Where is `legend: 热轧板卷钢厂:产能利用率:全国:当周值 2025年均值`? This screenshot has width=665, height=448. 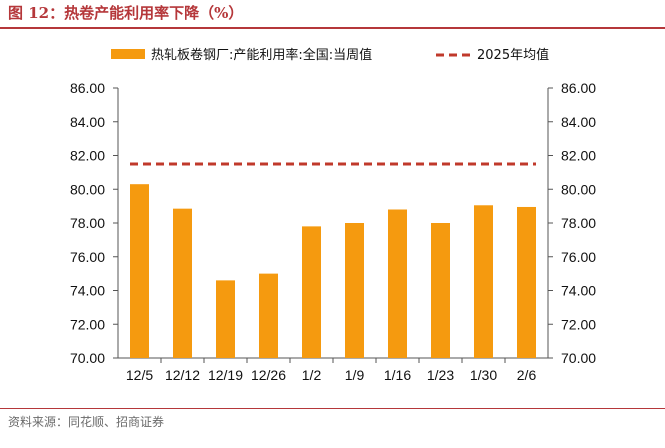
legend: 热轧板卷钢厂:产能利用率:全国:当周值 2025年均值 is located at coordinates (330, 55).